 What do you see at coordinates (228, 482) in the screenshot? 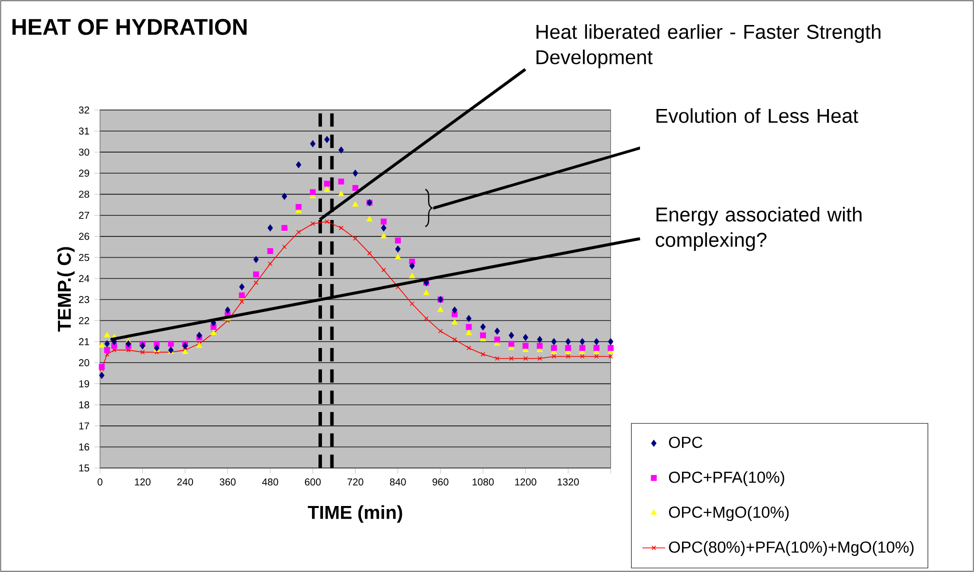
I see `x-tick-label: 360` at bounding box center [228, 482].